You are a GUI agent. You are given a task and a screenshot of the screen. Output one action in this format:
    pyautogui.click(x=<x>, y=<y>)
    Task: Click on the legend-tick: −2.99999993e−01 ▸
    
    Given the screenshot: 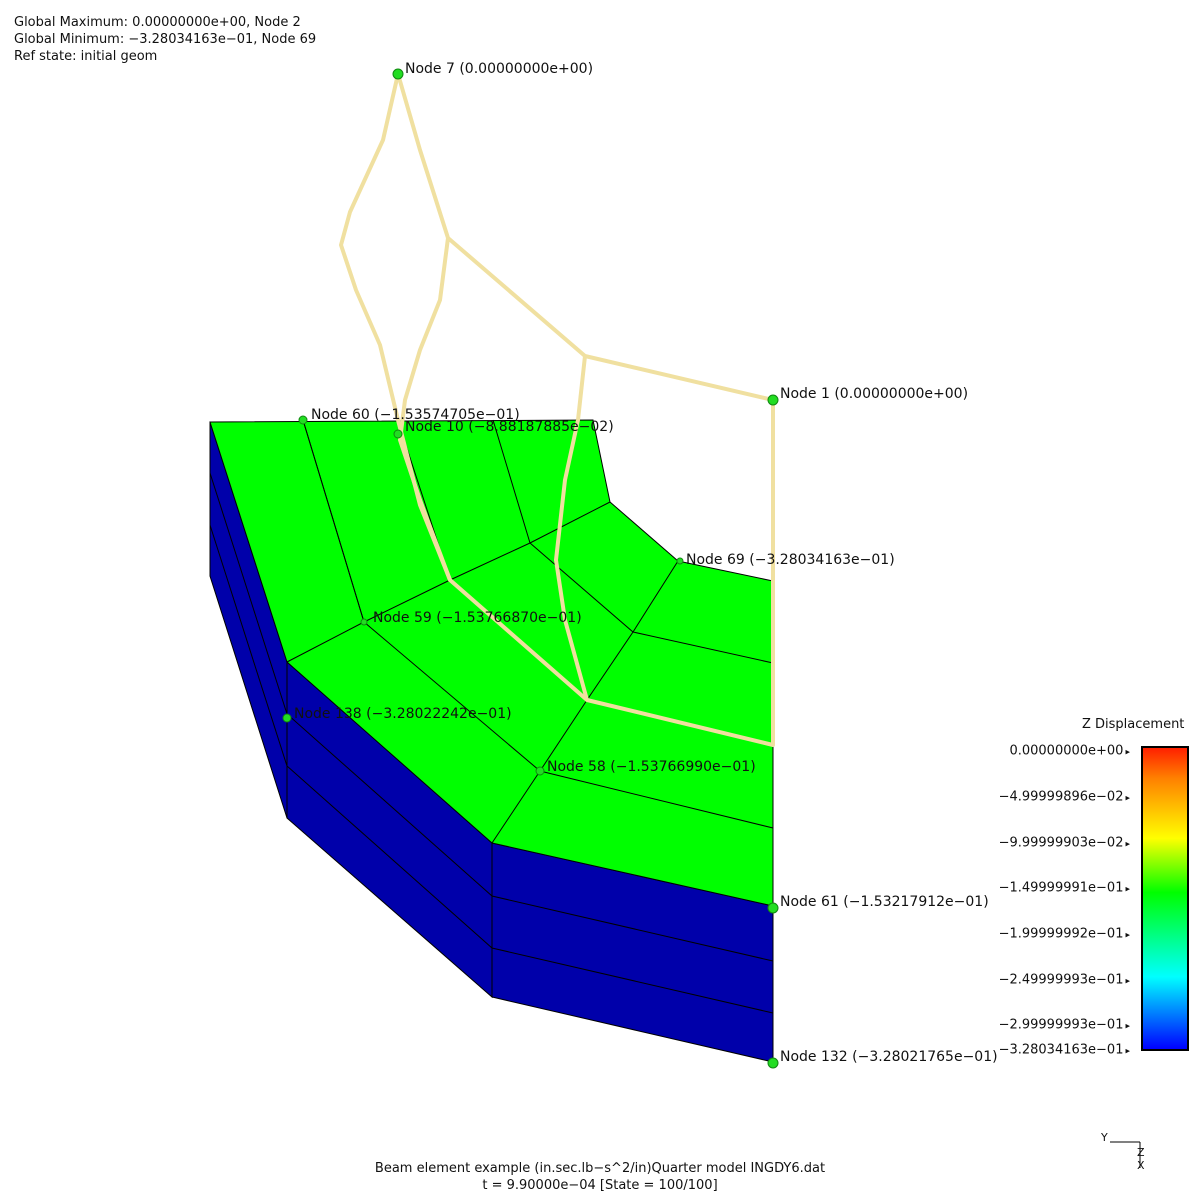 What is the action you would take?
    pyautogui.click(x=1064, y=1025)
    